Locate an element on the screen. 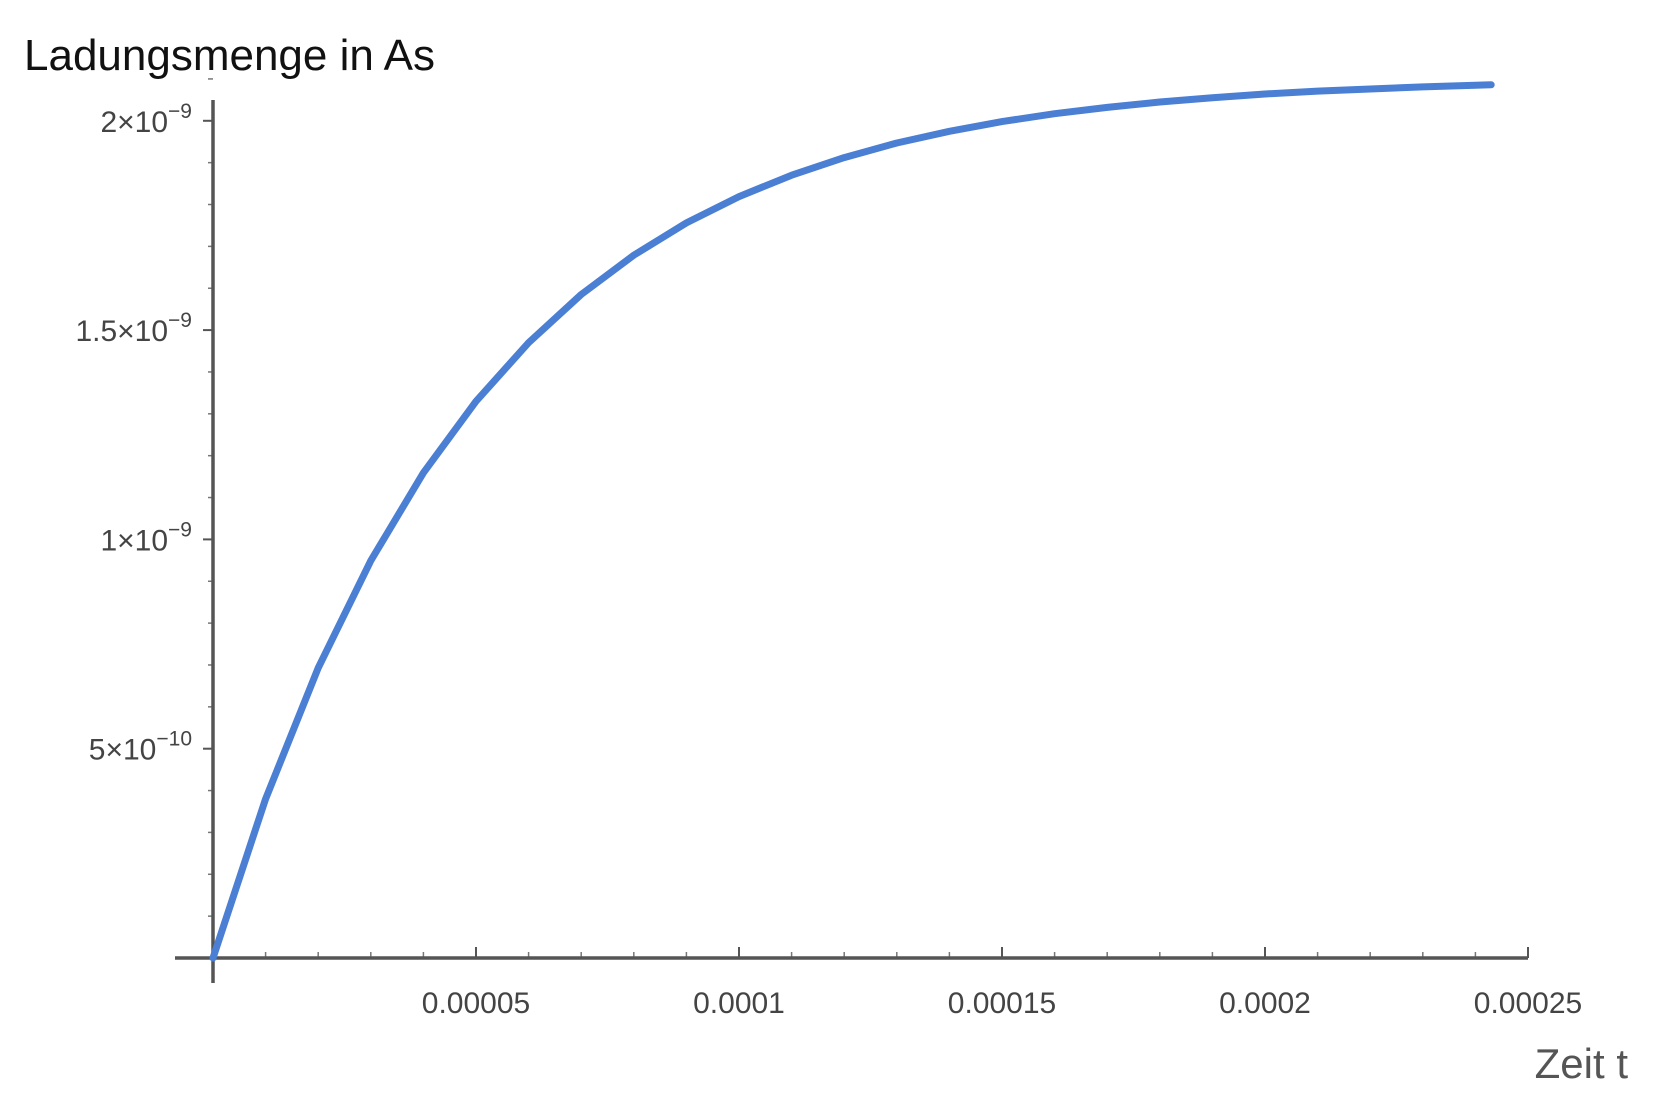 This screenshot has width=1659, height=1104. y-tick-label: 5×10⁻¹⁰ is located at coordinates (140, 747).